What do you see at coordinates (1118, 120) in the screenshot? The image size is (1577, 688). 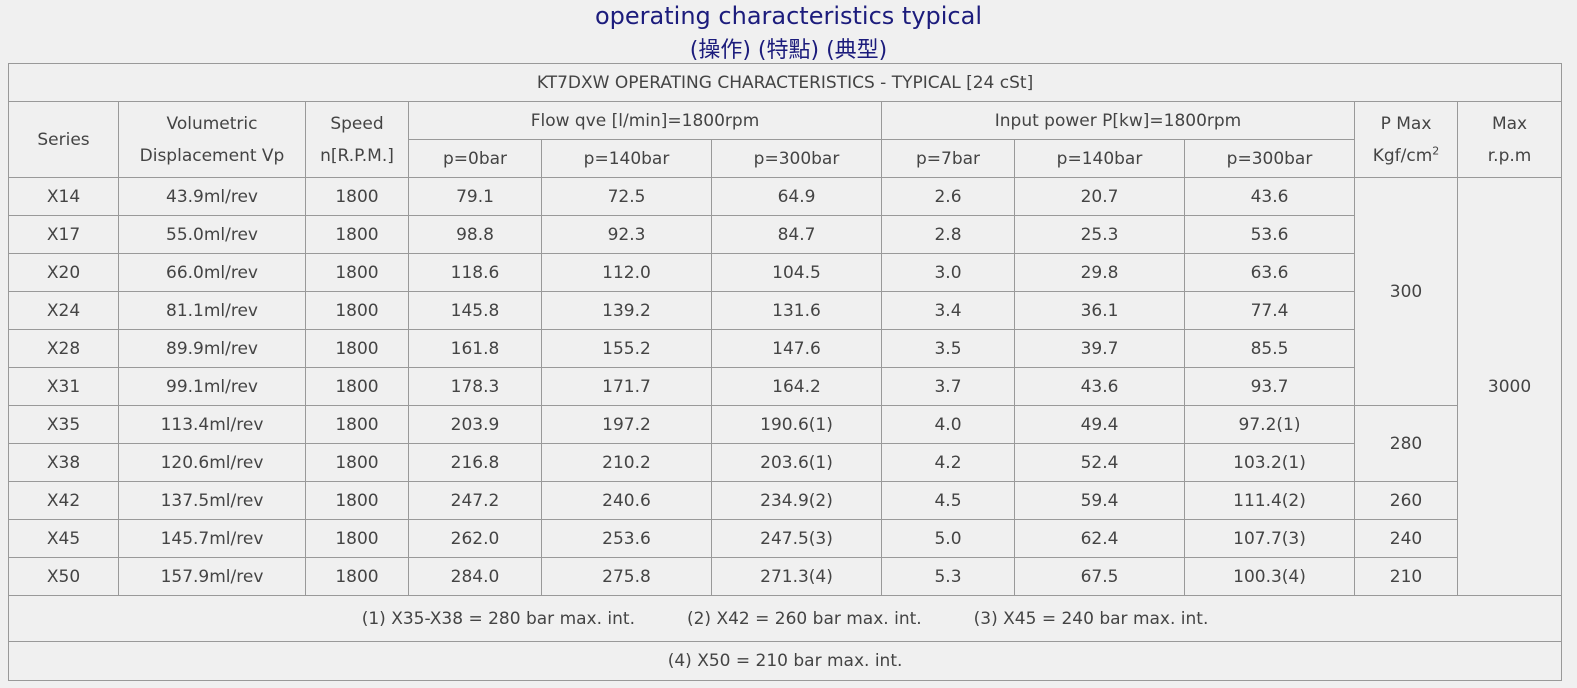 I see `header-cell: Input power P[kw]=1800rpm` at bounding box center [1118, 120].